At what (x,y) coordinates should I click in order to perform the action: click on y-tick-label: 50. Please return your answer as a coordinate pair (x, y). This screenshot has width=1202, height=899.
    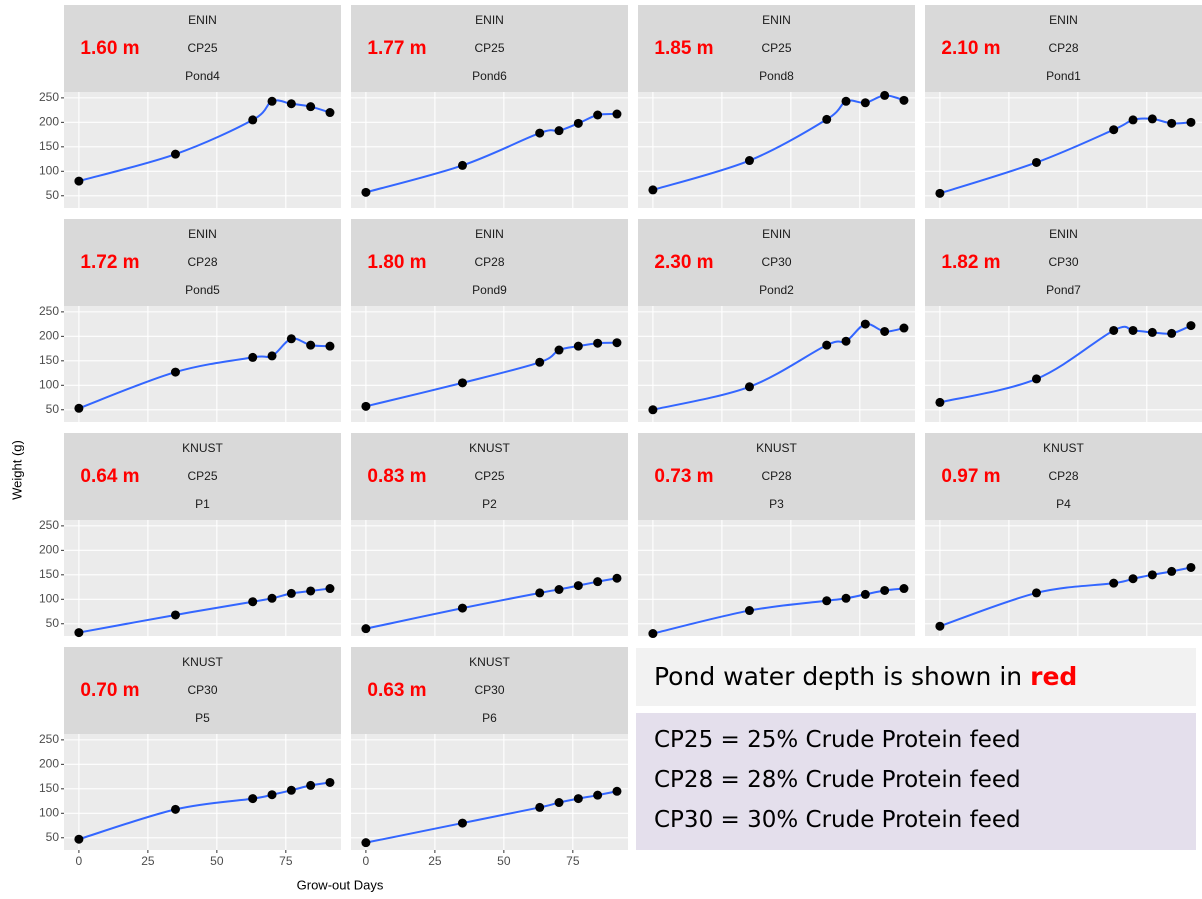
    Looking at the image, I should click on (53, 195).